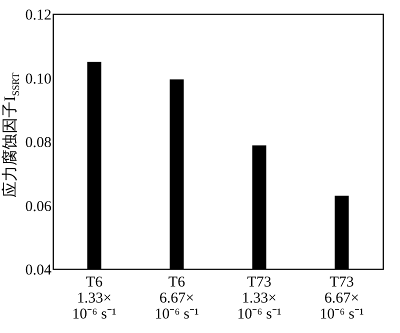 The height and width of the screenshot is (333, 400). I want to click on y-tick-label: 0.06, so click(38, 206).